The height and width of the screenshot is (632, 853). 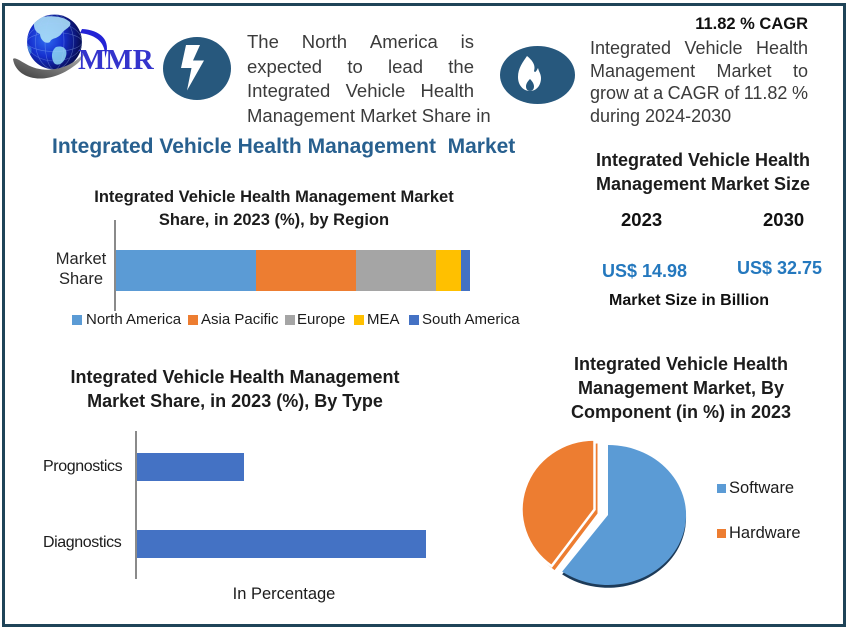 What do you see at coordinates (116, 60) in the screenshot?
I see `svg-text: MMR` at bounding box center [116, 60].